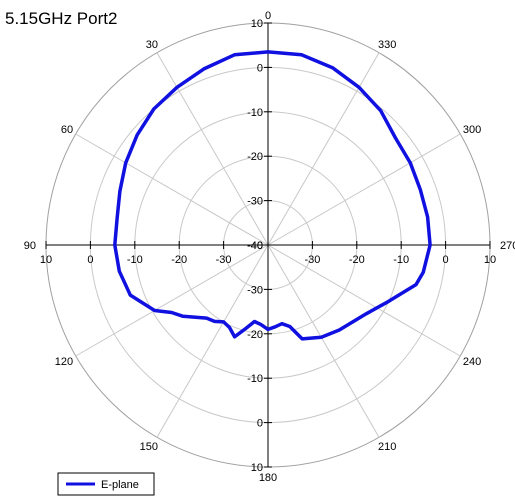 The height and width of the screenshot is (499, 515). I want to click on tick-label-bottom: 10, so click(257, 468).